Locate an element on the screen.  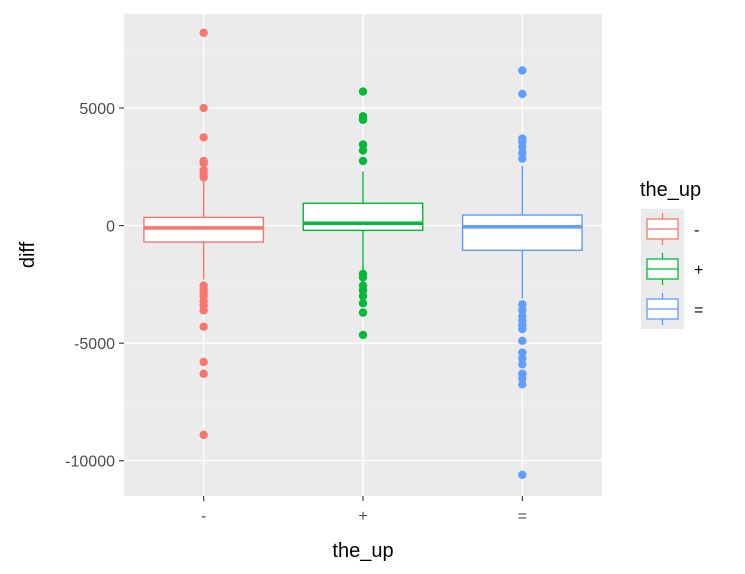
y-tick-label: -5000 is located at coordinates (94, 344).